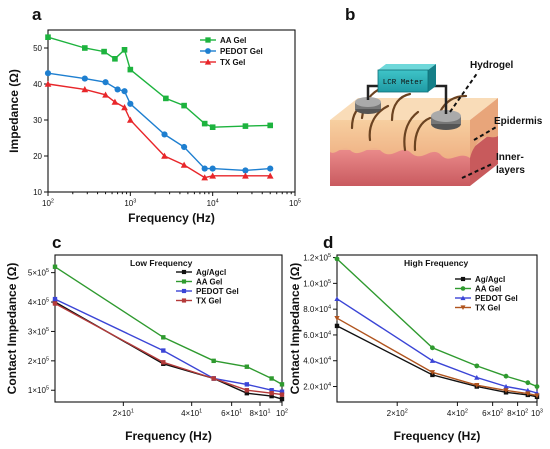 The height and width of the screenshot is (449, 550). What do you see at coordinates (130, 204) in the screenshot?
I see `x-tick-label-a: 10³` at bounding box center [130, 204].